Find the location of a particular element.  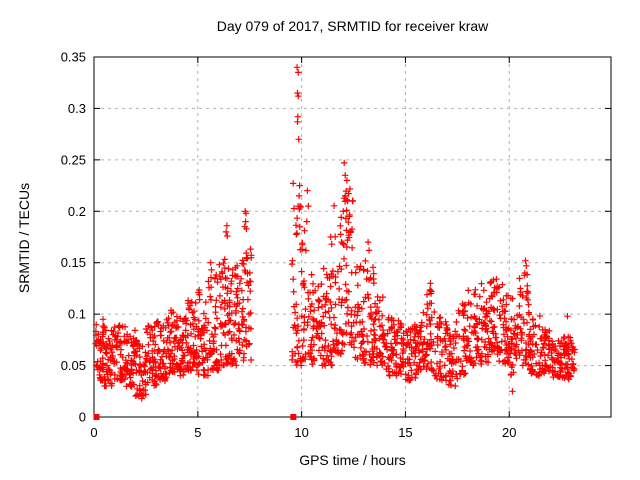

y-tick-label: 0.2 is located at coordinates (77, 211).